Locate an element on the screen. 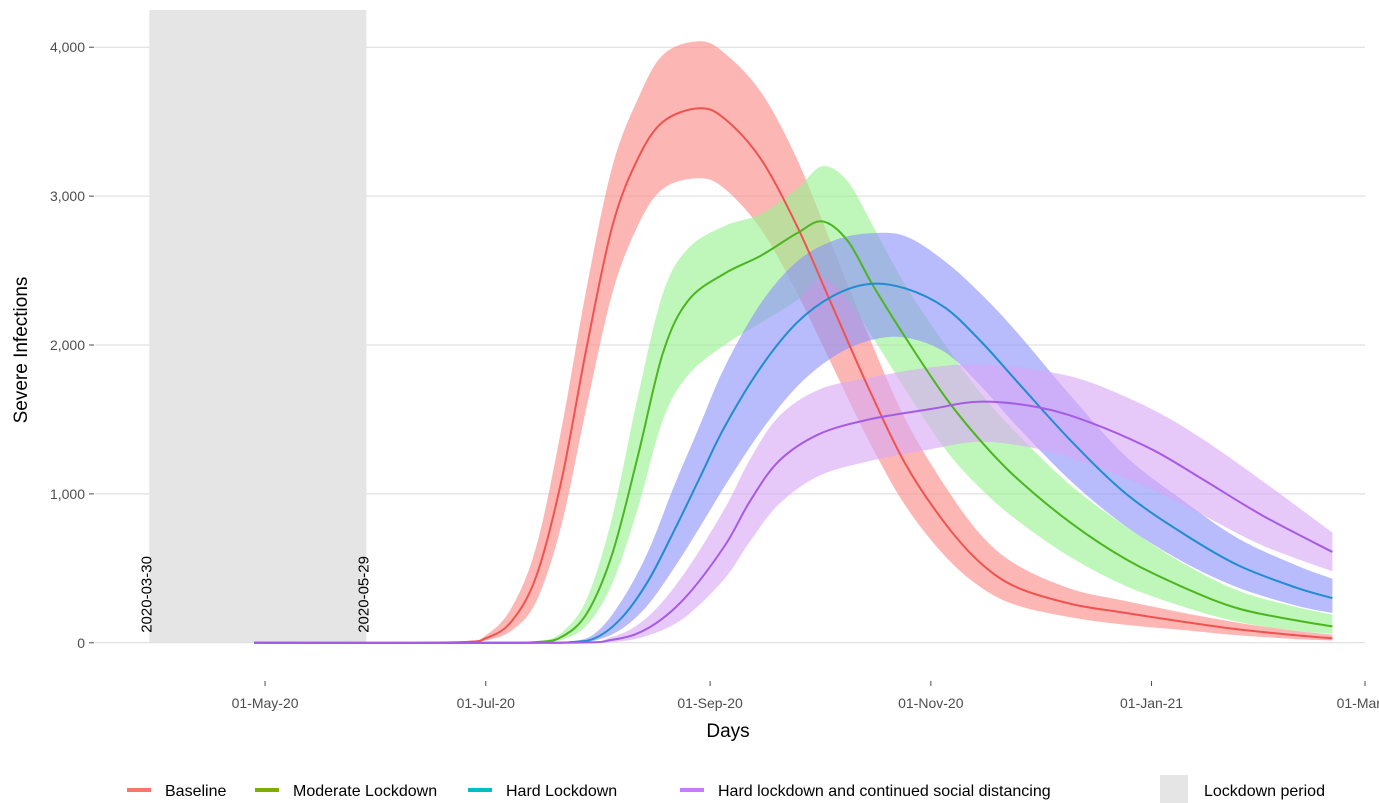 The height and width of the screenshot is (803, 1379). lockdown-rect is located at coordinates (258, 326).